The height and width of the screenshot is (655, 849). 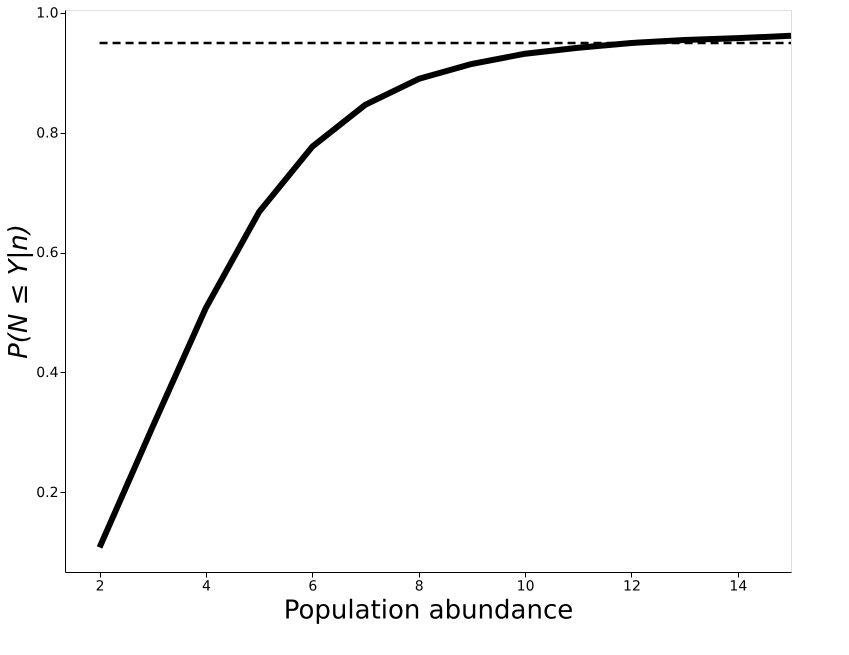 What do you see at coordinates (47, 372) in the screenshot?
I see `y-tick-label: 0.4` at bounding box center [47, 372].